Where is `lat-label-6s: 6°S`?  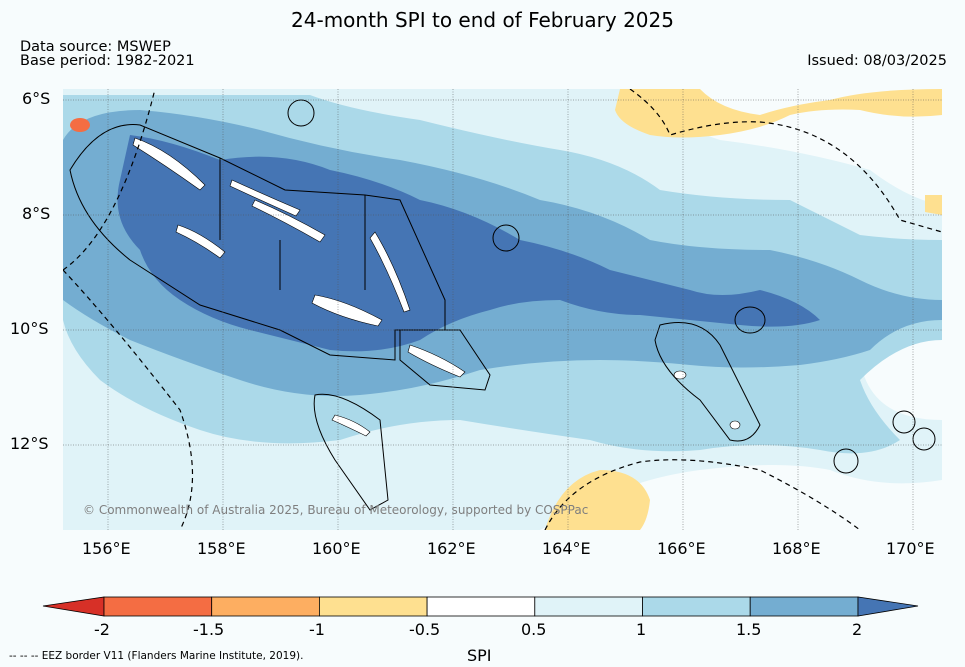 lat-label-6s: 6°S is located at coordinates (36, 98).